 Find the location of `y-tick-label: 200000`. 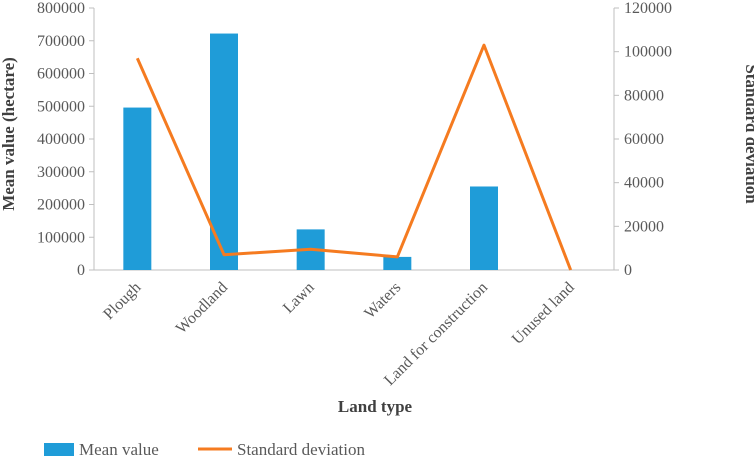

y-tick-label: 200000 is located at coordinates (61, 205).